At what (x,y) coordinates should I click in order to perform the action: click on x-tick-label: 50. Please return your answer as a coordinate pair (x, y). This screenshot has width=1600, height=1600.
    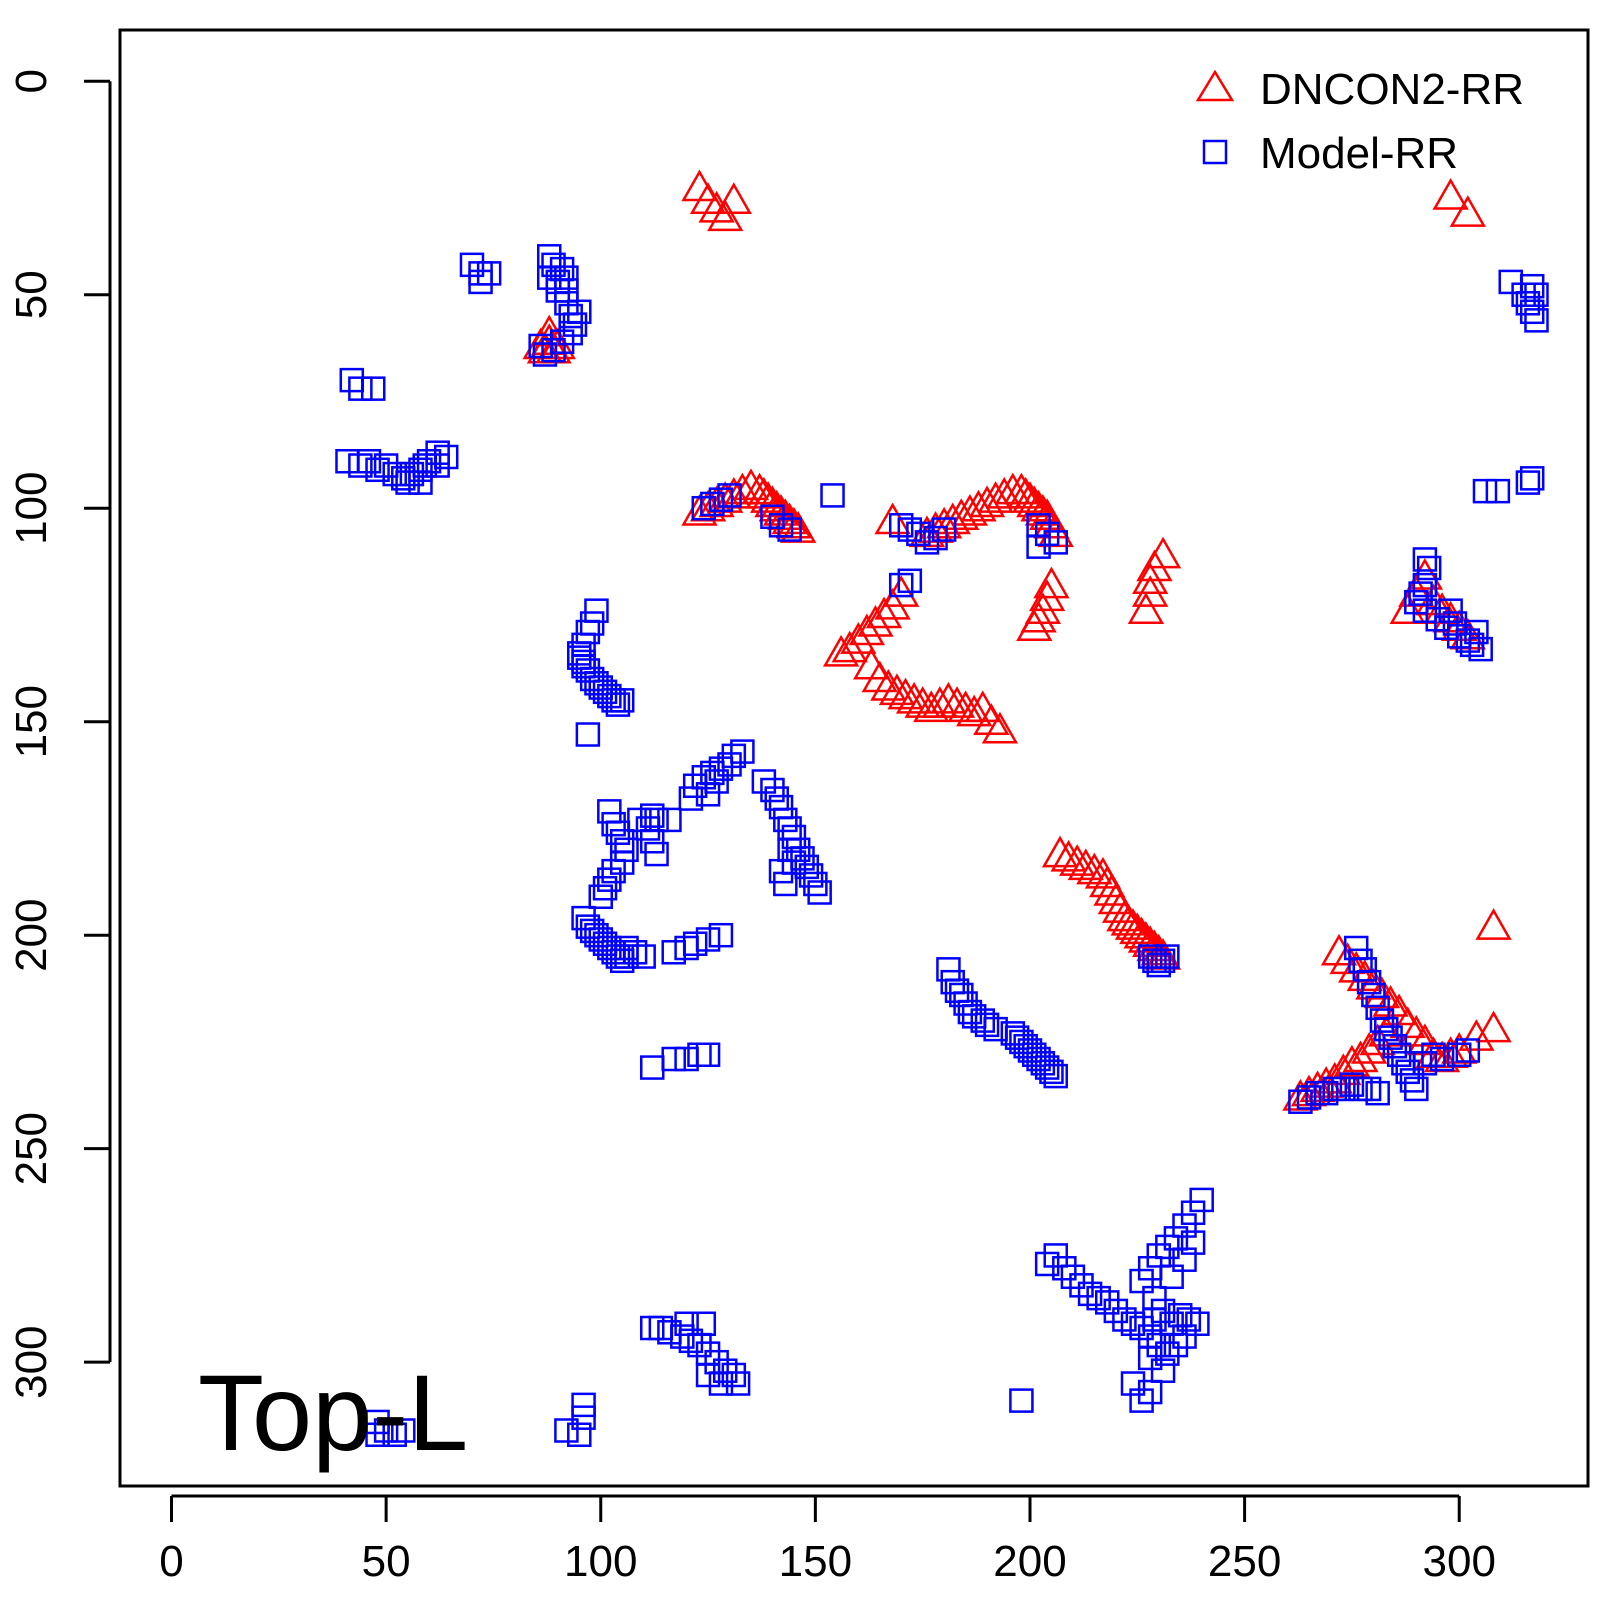
    Looking at the image, I should click on (386, 1561).